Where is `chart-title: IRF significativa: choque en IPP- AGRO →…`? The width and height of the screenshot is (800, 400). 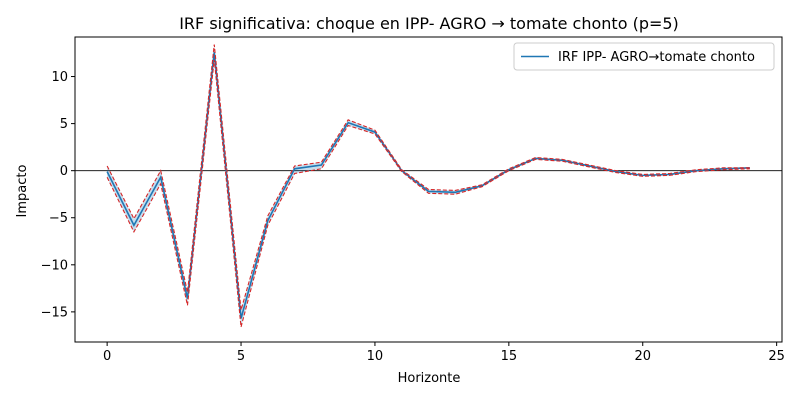
chart-title: IRF significativa: choque en IPP- AGRO →… is located at coordinates (429, 23).